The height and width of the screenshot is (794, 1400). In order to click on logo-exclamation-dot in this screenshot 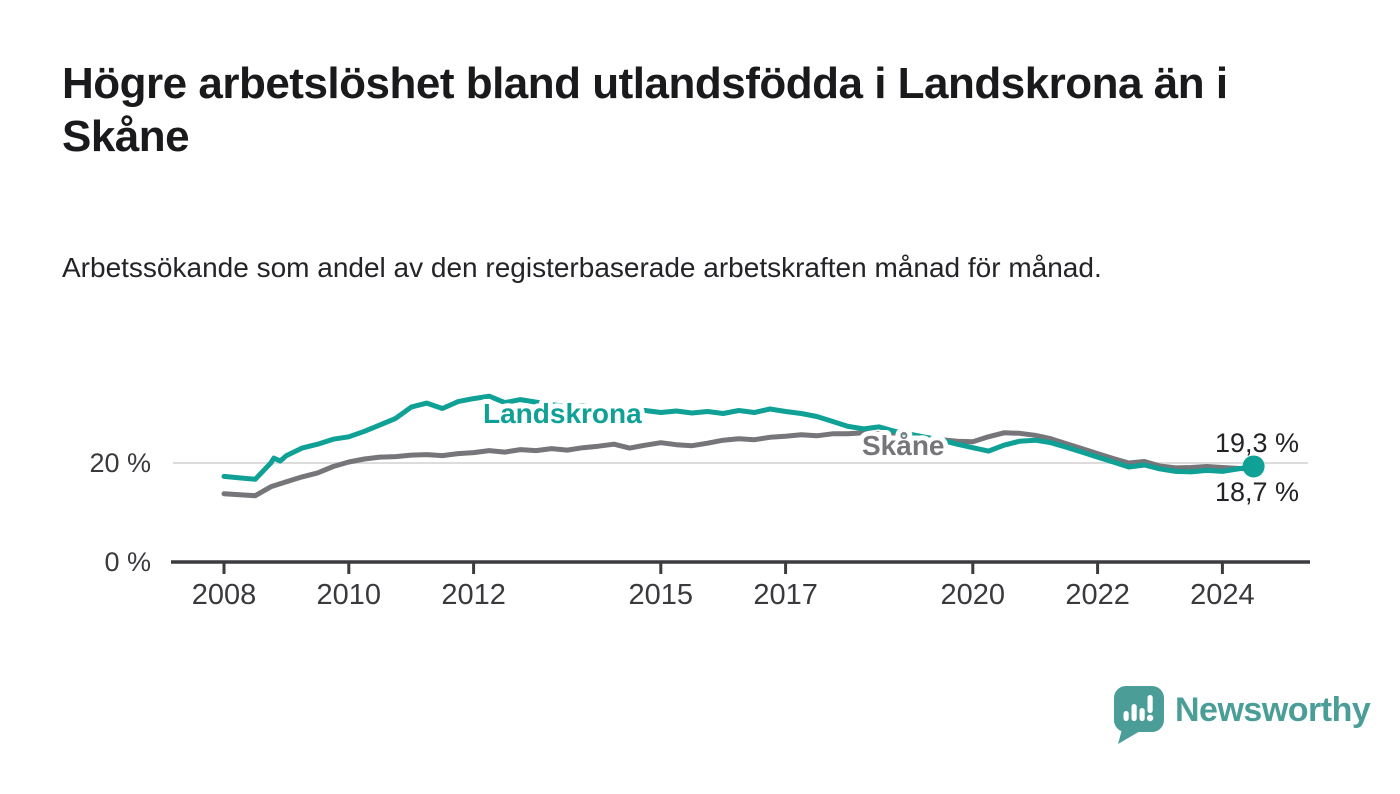, I will do `click(1150, 718)`.